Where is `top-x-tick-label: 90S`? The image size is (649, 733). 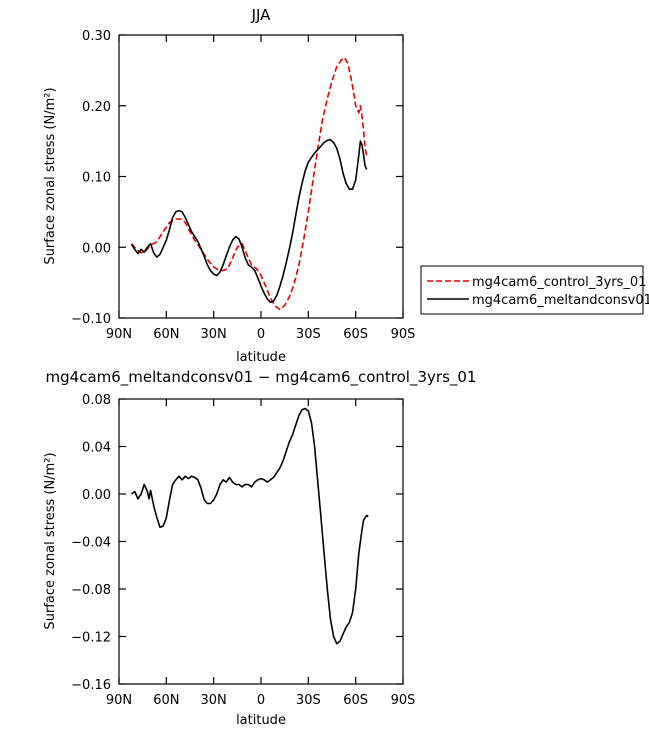 top-x-tick-label: 90S is located at coordinates (403, 334).